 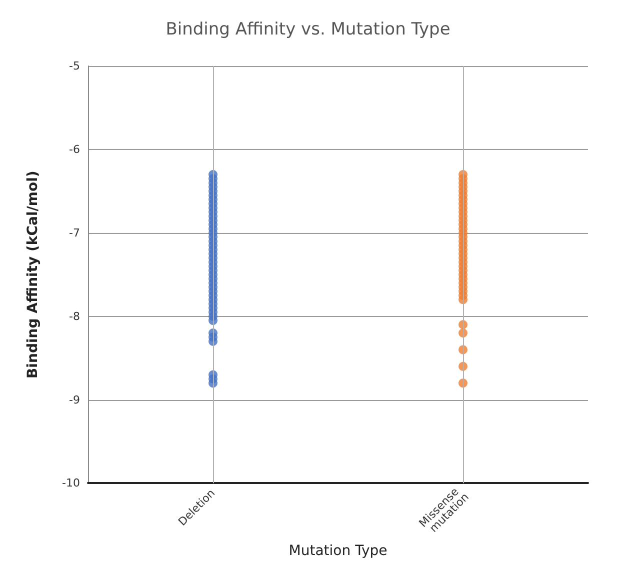 What do you see at coordinates (74, 66) in the screenshot?
I see `y-tick-label: -5` at bounding box center [74, 66].